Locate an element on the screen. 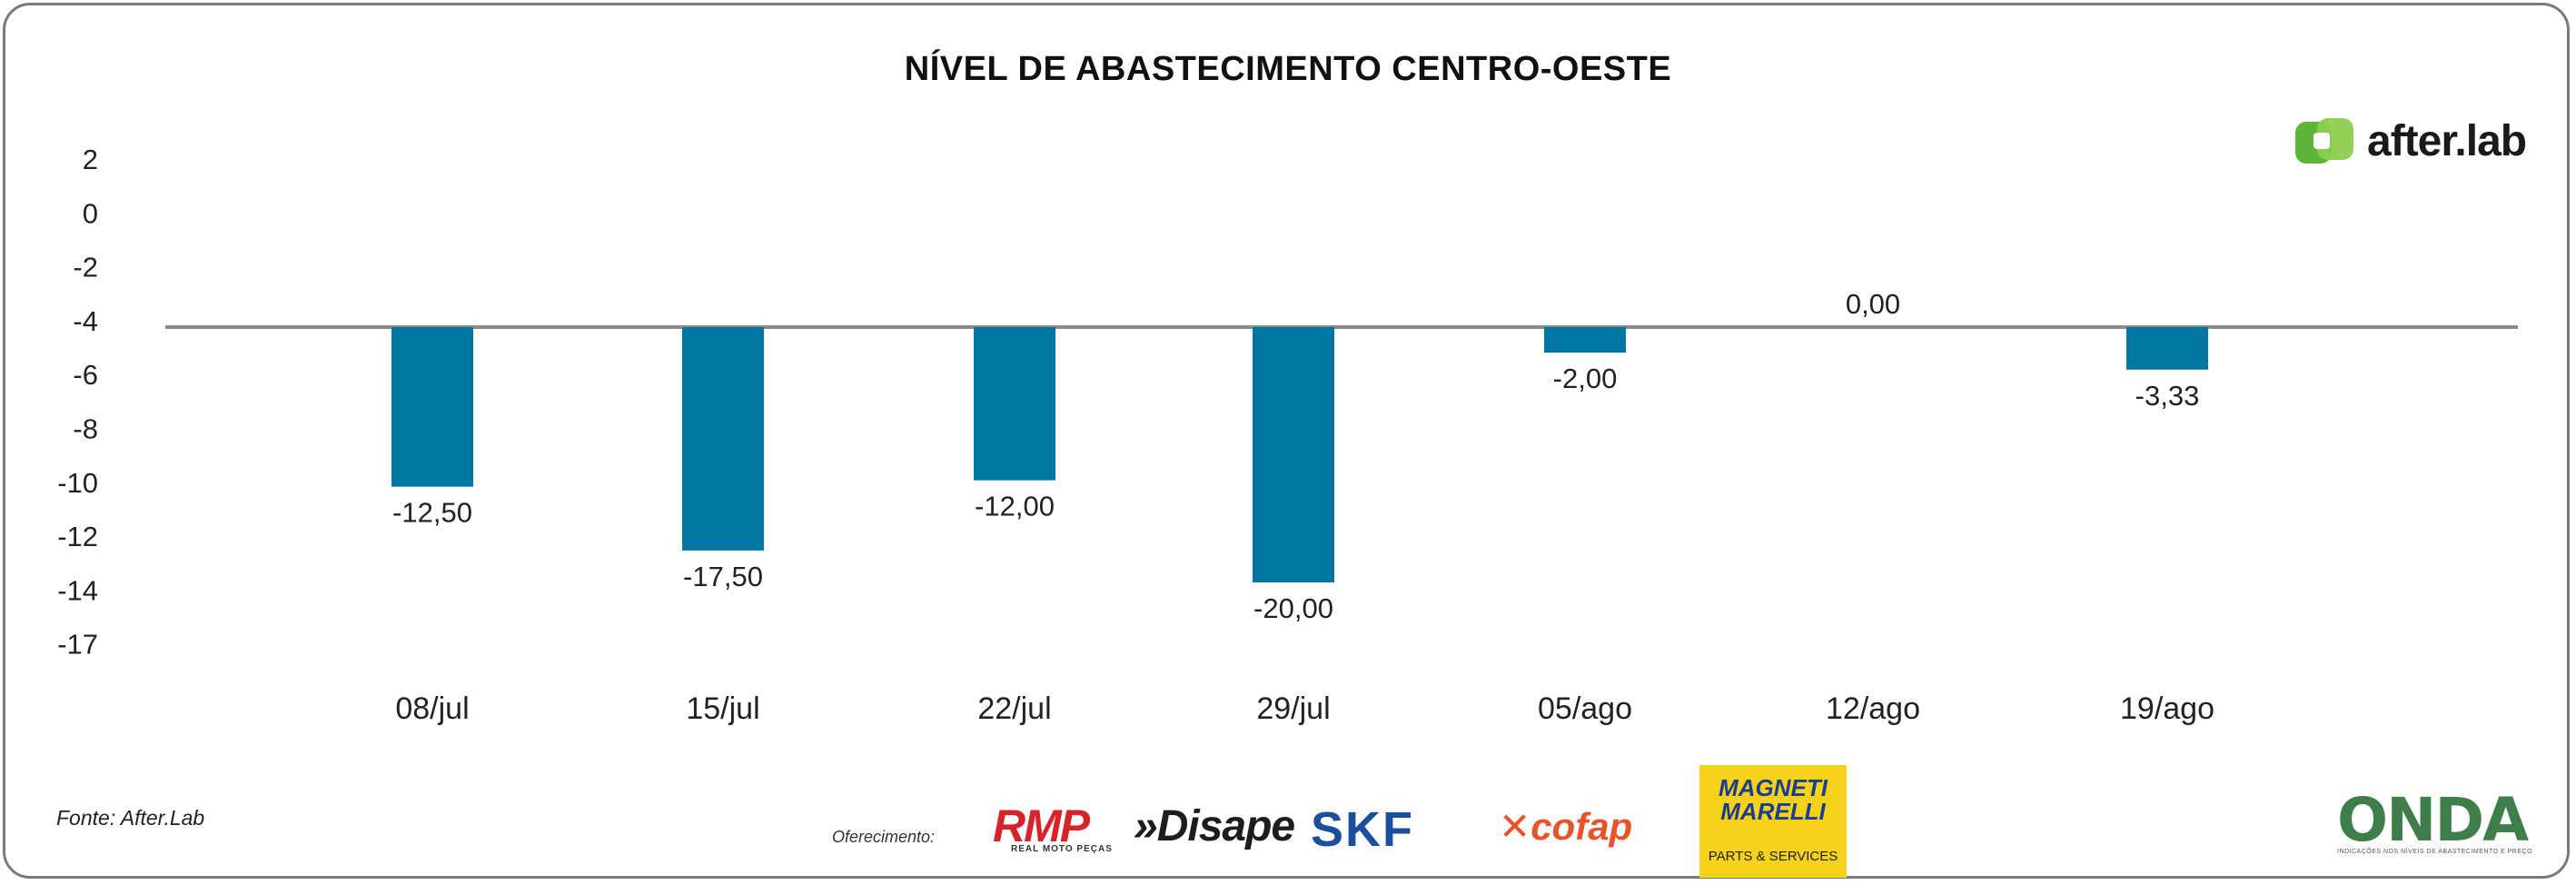 The height and width of the screenshot is (885, 2576). data-label: -12,00 is located at coordinates (1015, 506).